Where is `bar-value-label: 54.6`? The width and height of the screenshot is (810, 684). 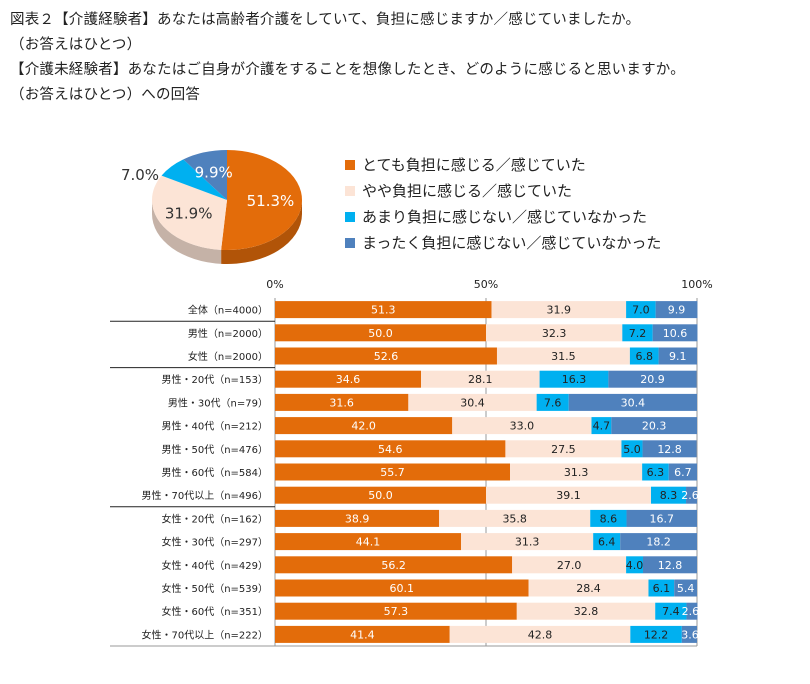 bar-value-label: 54.6 is located at coordinates (390, 449).